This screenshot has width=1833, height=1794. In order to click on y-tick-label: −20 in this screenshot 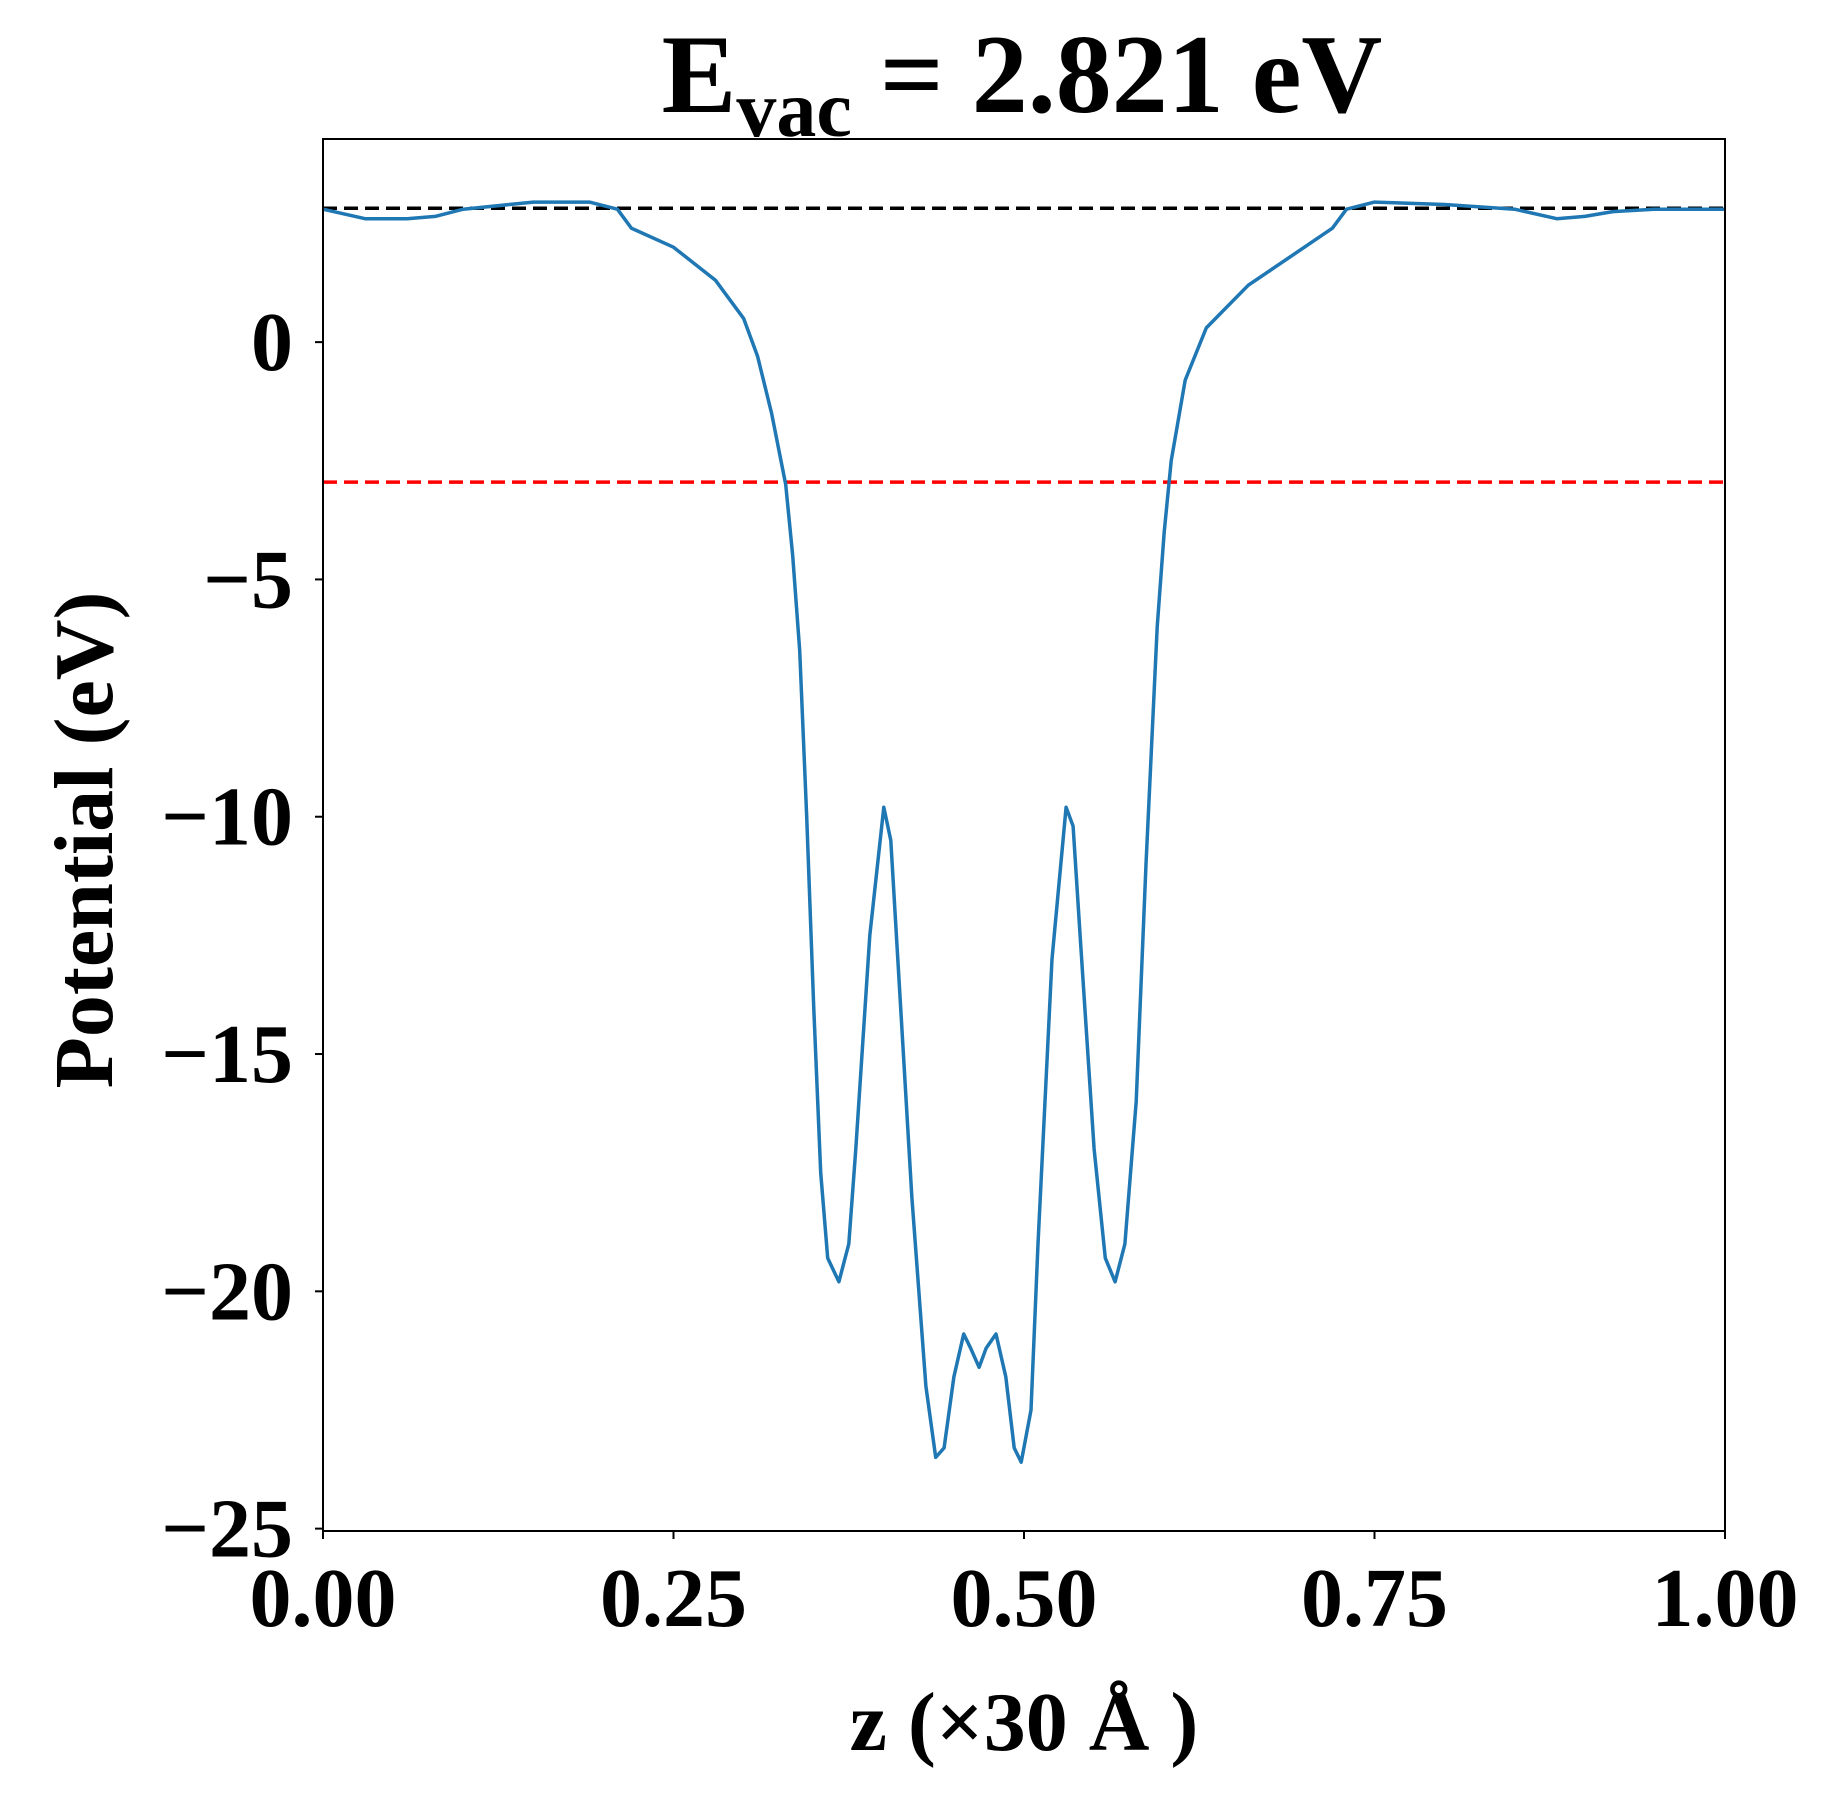, I will do `click(227, 1291)`.